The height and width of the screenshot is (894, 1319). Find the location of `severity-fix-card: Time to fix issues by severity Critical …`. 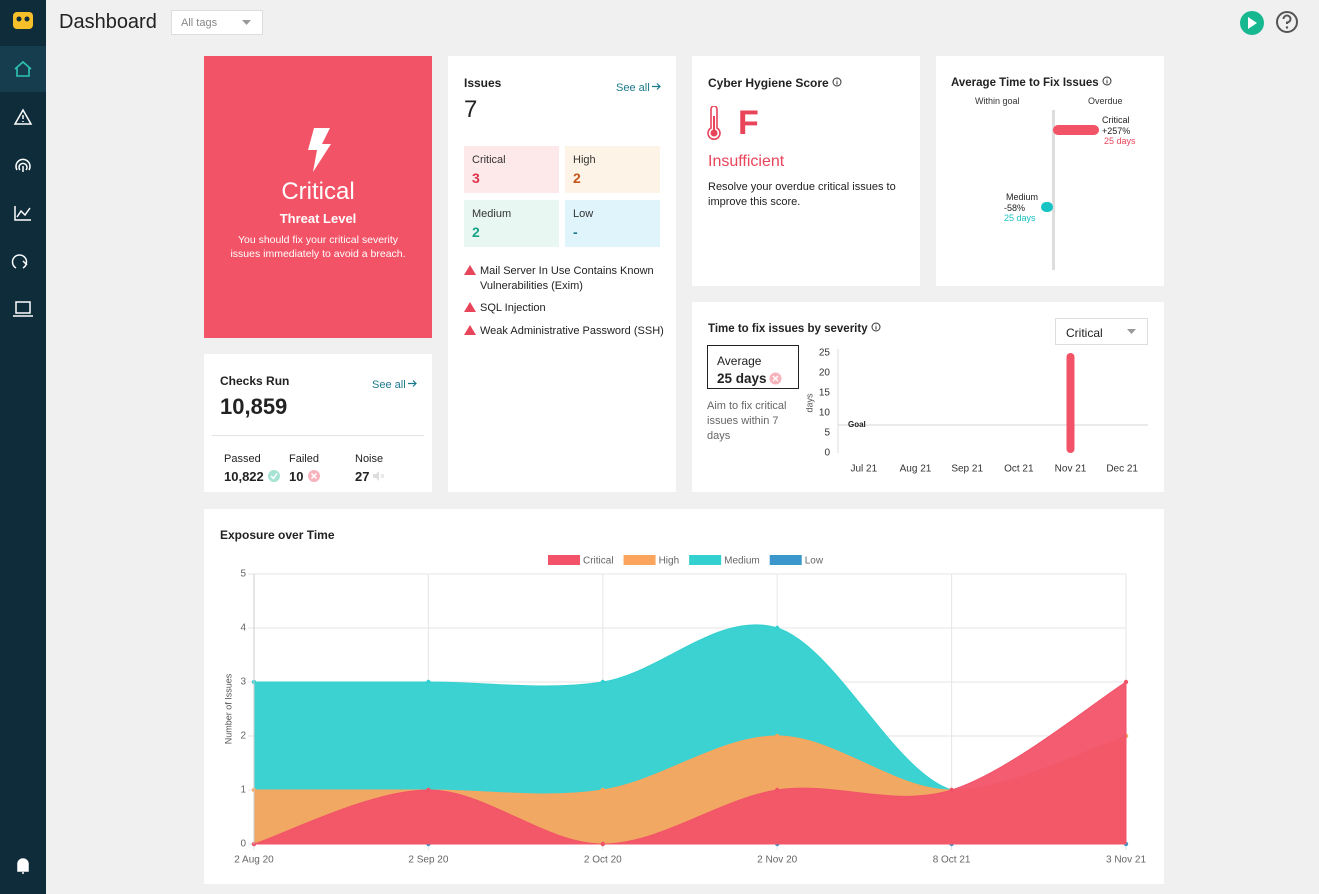

severity-fix-card: Time to fix issues by severity Critical … is located at coordinates (928, 397).